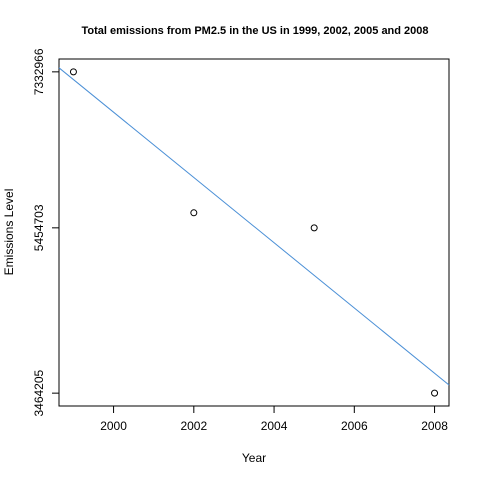 The width and height of the screenshot is (480, 480). Describe the element at coordinates (193, 426) in the screenshot. I see `x-tick-label: 2002` at that location.